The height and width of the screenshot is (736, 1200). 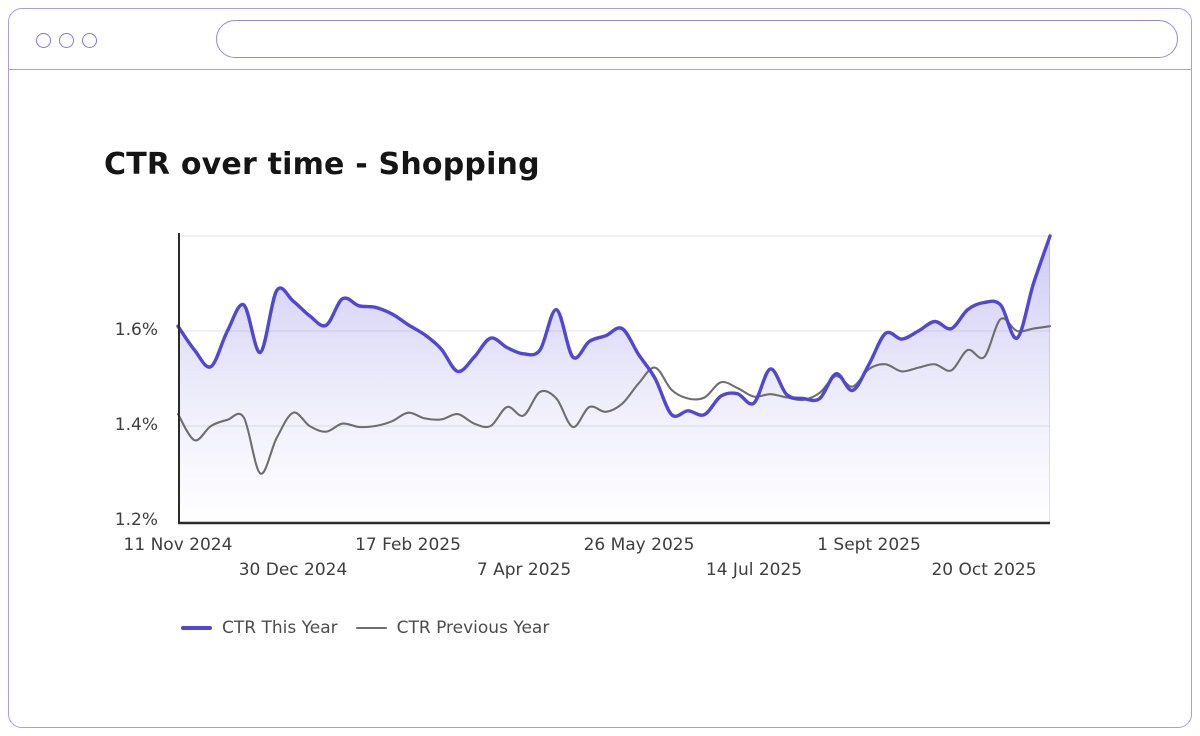 I want to click on chart-legend: CTR This Year CTR Previous Year, so click(x=365, y=628).